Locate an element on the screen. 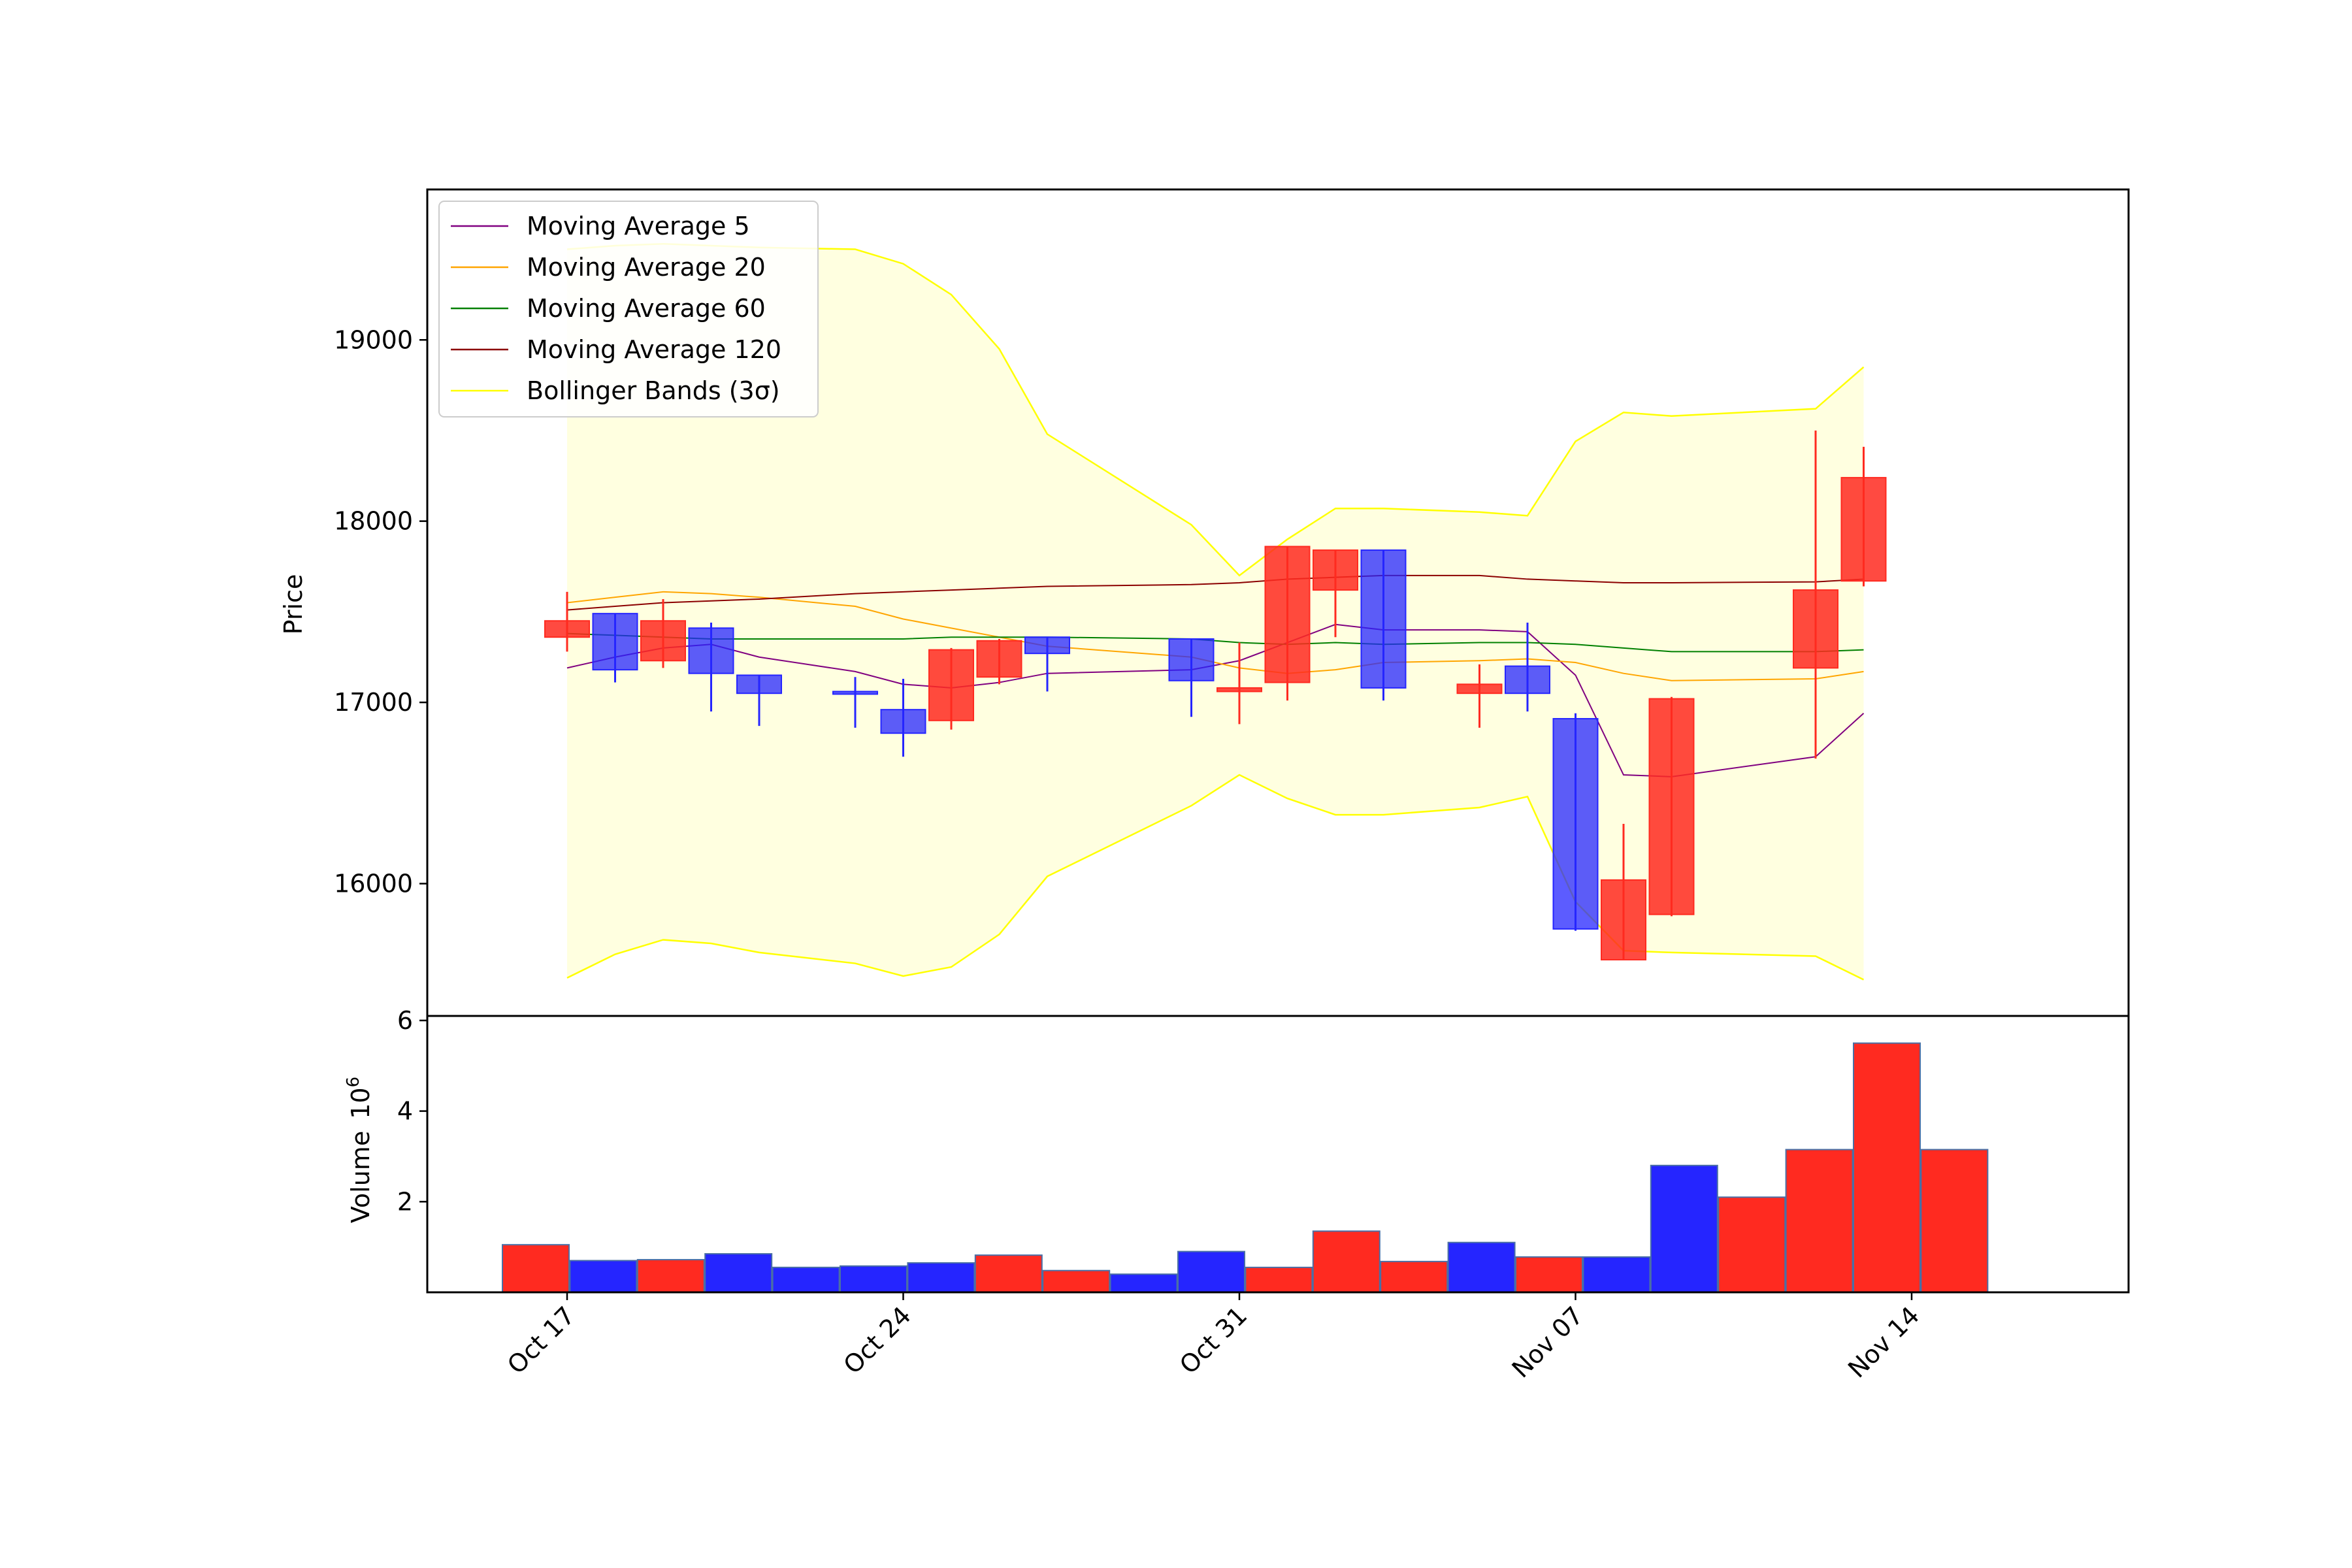  volume-y-axis-ticks: 2 4 6 is located at coordinates (412, 1111).